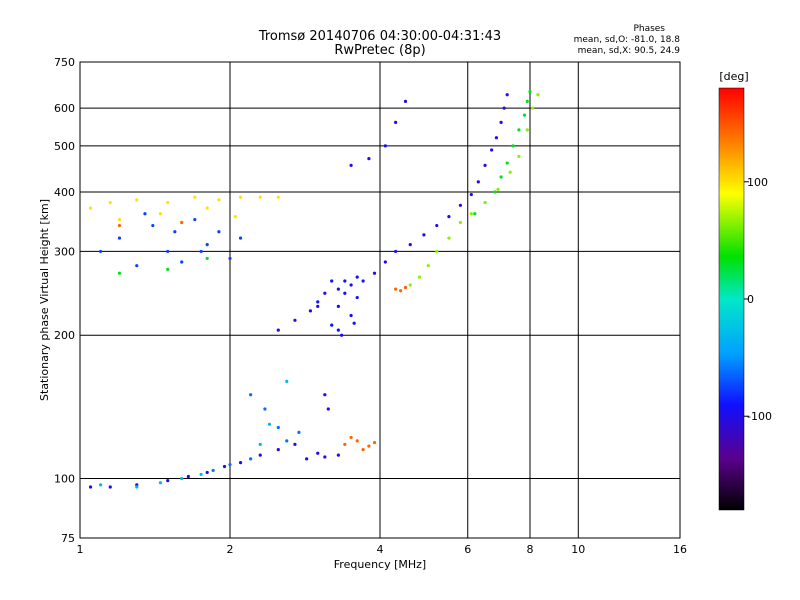 The image size is (800, 600). I want to click on colorbar-gradient, so click(731, 299).